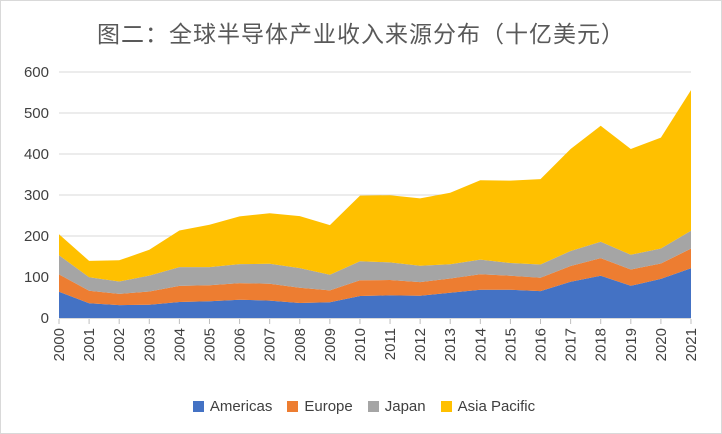 The image size is (722, 434). I want to click on x-axis-label: 2017, so click(571, 344).